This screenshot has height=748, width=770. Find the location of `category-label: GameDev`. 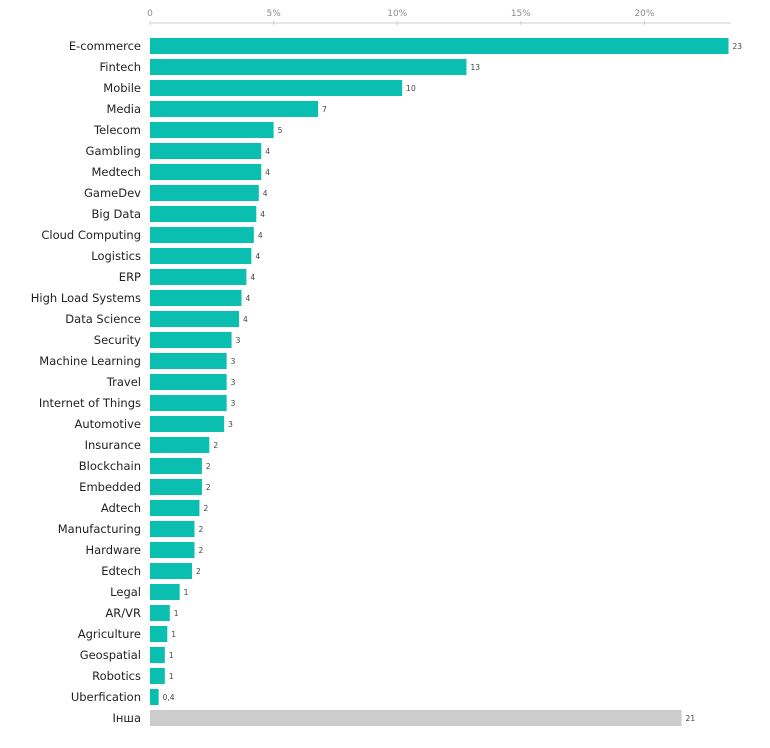

category-label: GameDev is located at coordinates (112, 193).